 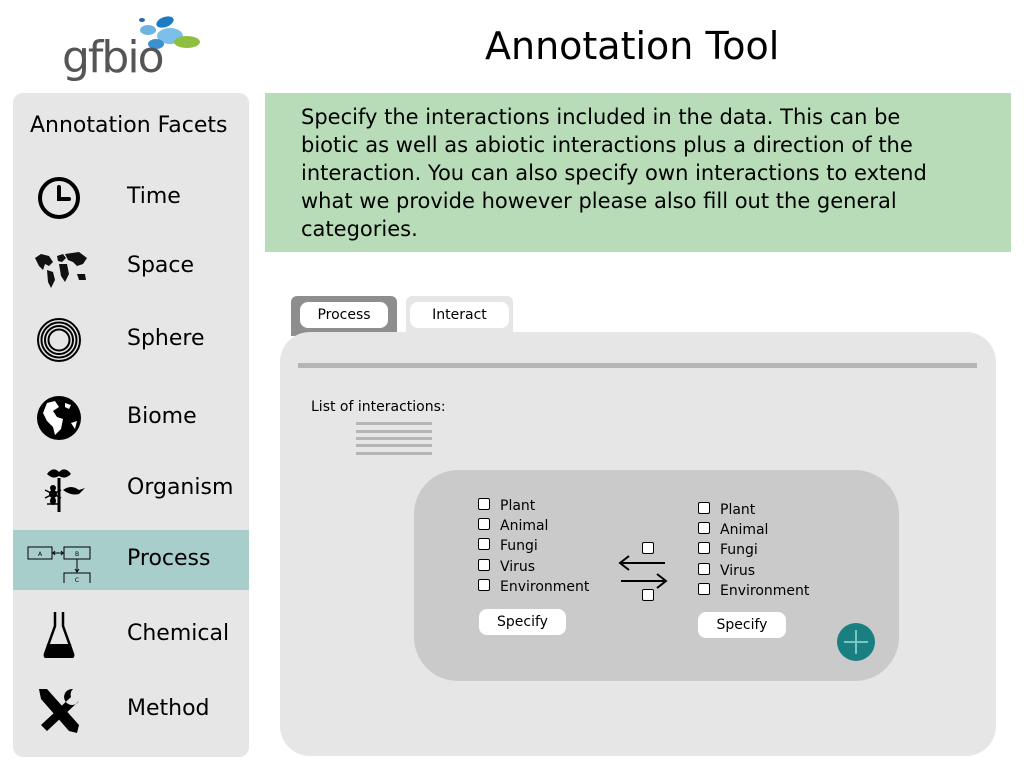 What do you see at coordinates (59, 198) in the screenshot?
I see `clock-icon` at bounding box center [59, 198].